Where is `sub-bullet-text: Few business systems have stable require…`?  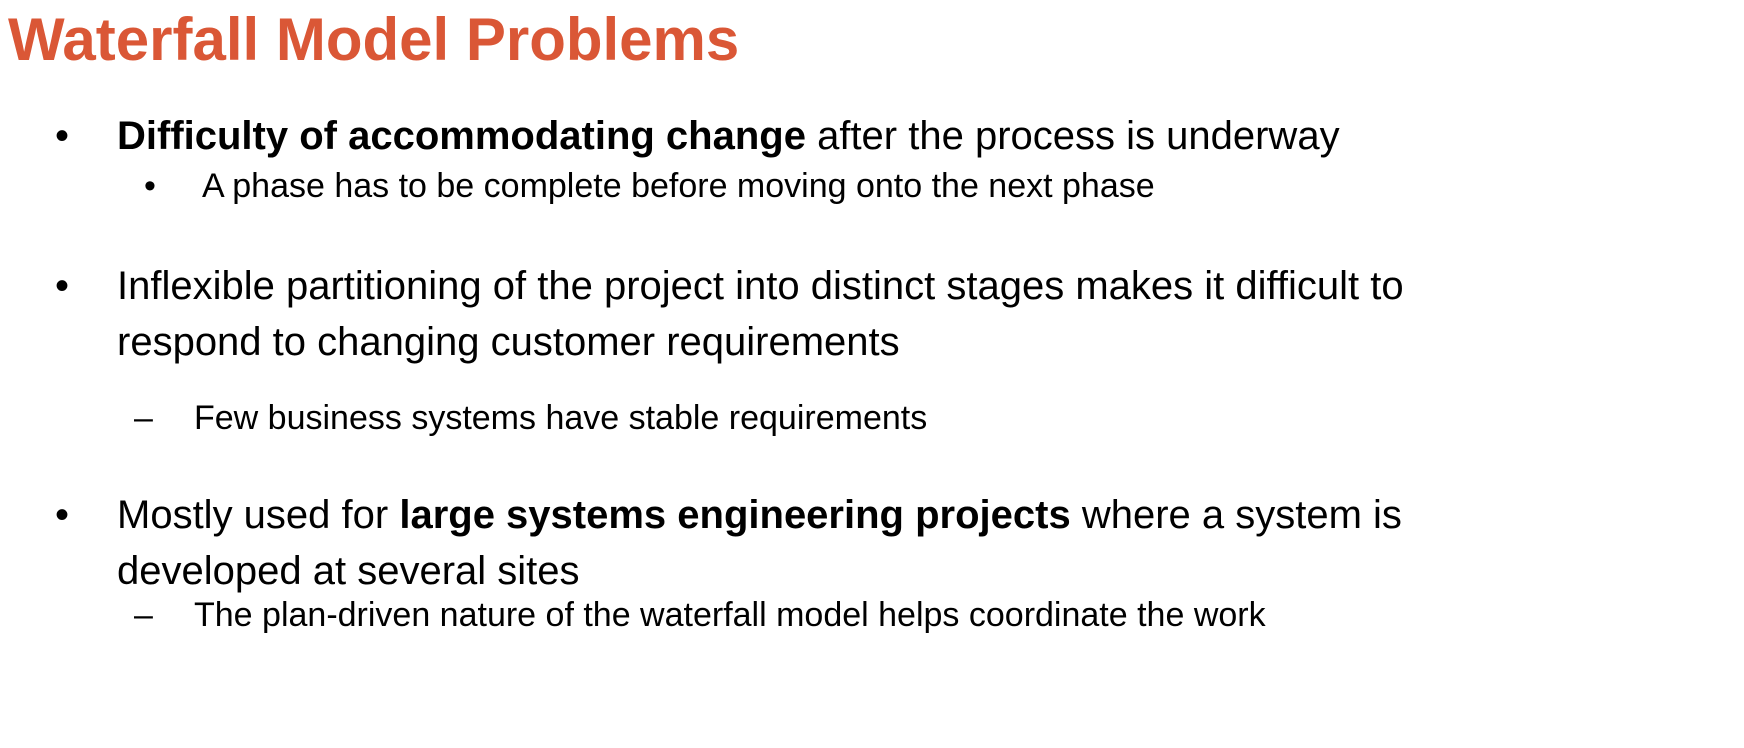 sub-bullet-text: Few business systems have stable require… is located at coordinates (561, 418).